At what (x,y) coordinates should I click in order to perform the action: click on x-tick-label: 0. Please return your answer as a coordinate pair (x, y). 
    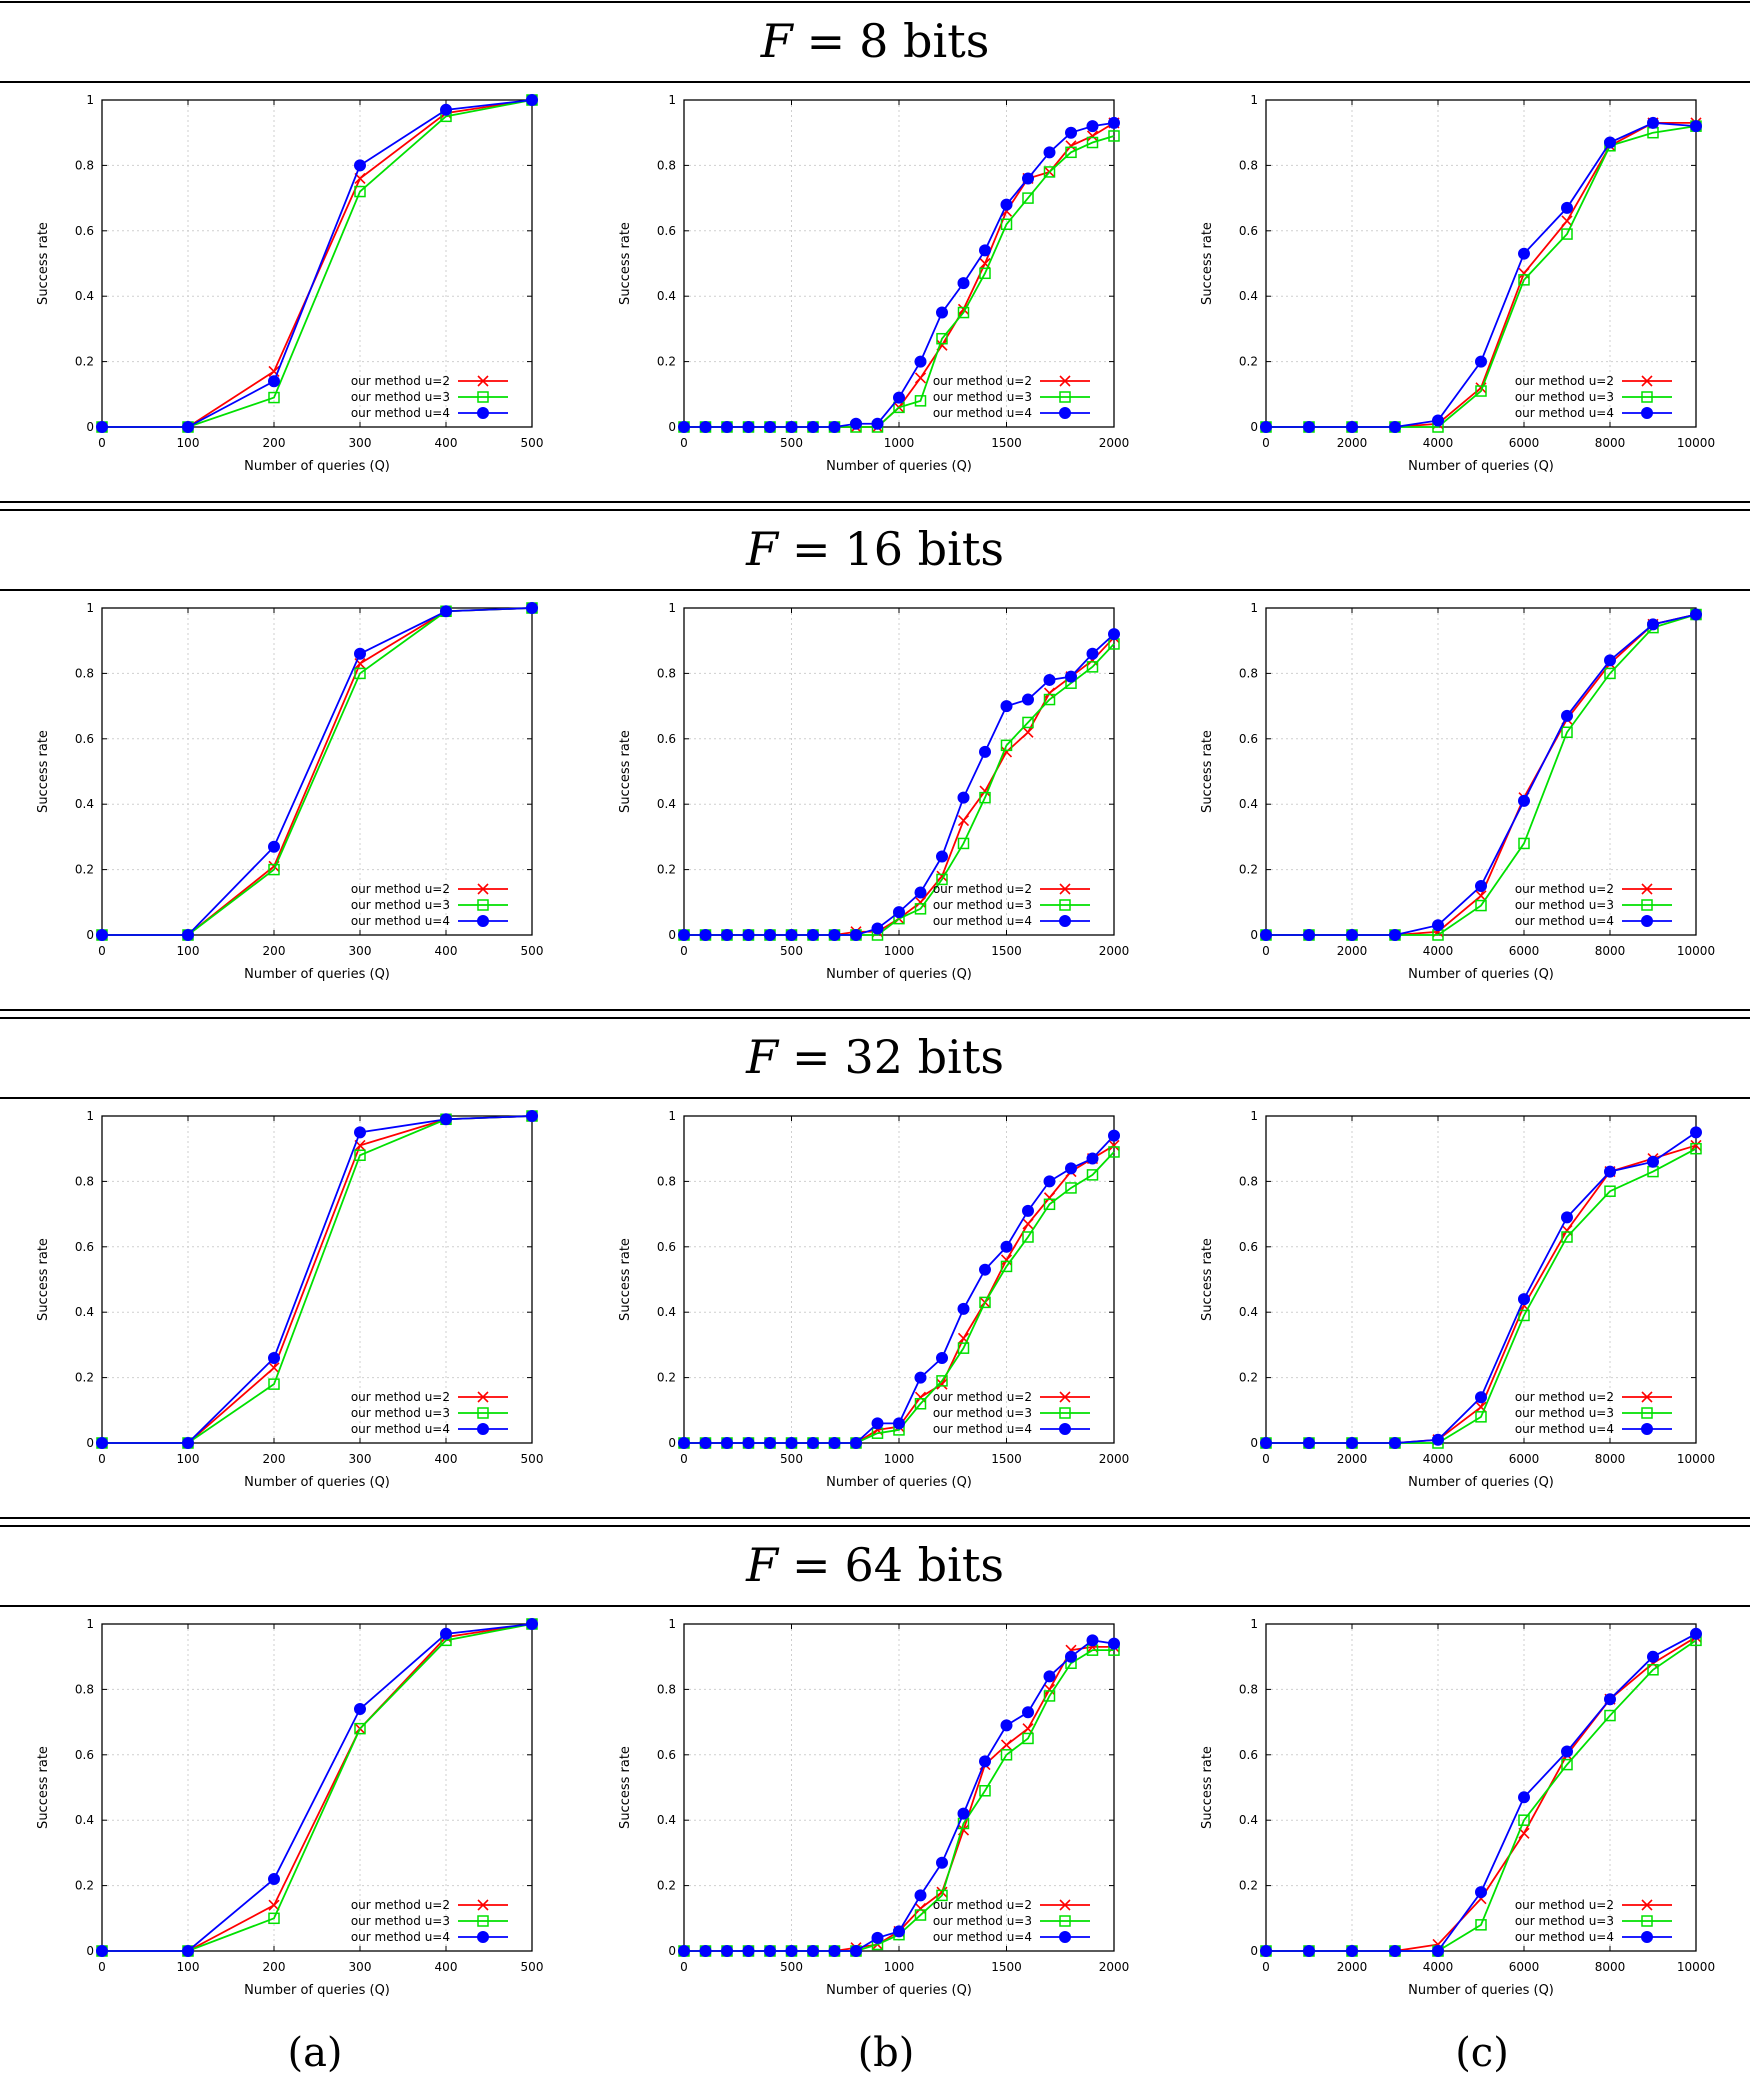
    Looking at the image, I should click on (102, 443).